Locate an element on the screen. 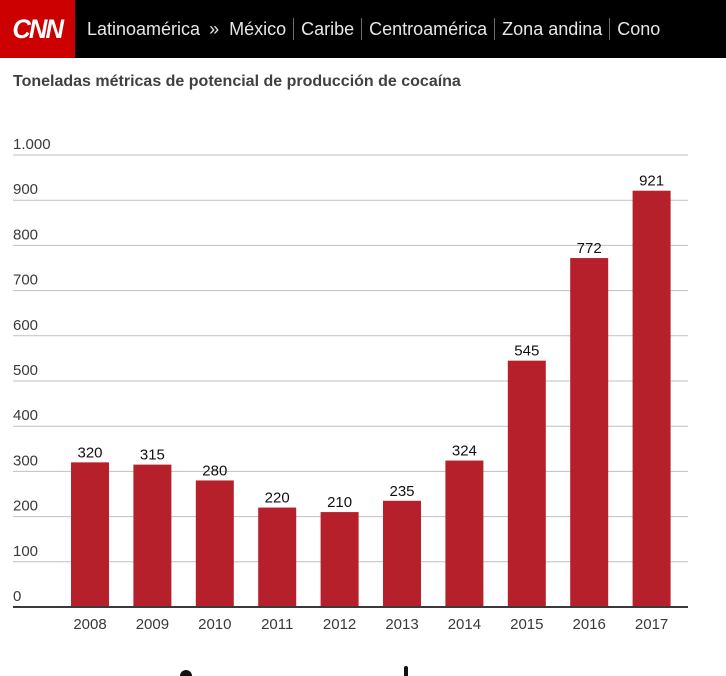 The image size is (726, 676). y-tick-label: 900 is located at coordinates (25, 189).